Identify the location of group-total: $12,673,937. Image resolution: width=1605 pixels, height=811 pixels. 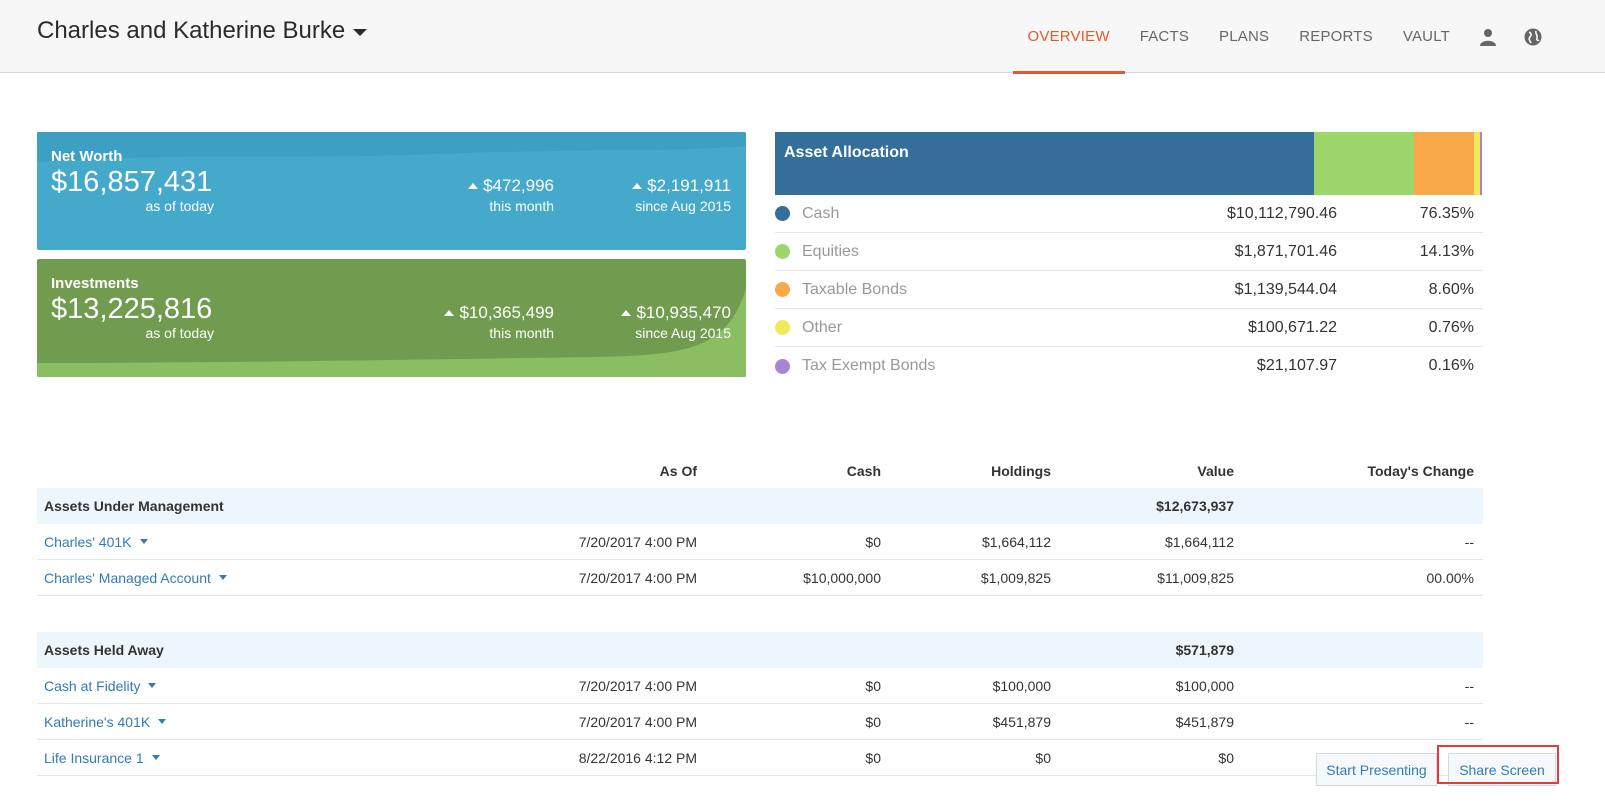
(1195, 506).